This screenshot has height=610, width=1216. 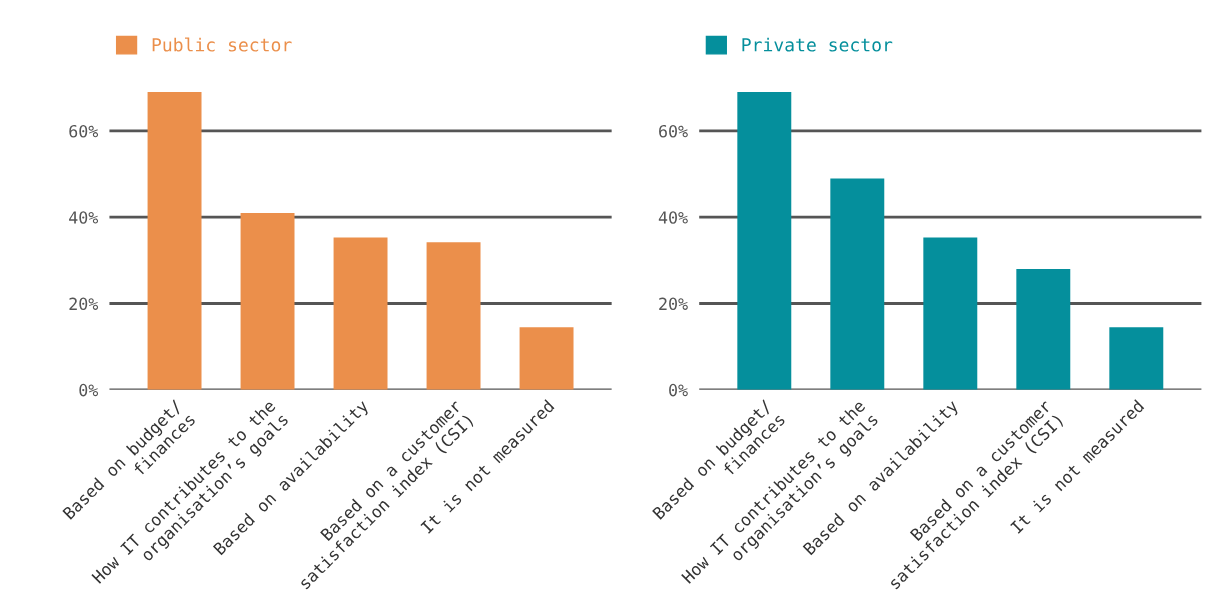 I want to click on legend-label: Private sector, so click(x=817, y=44).